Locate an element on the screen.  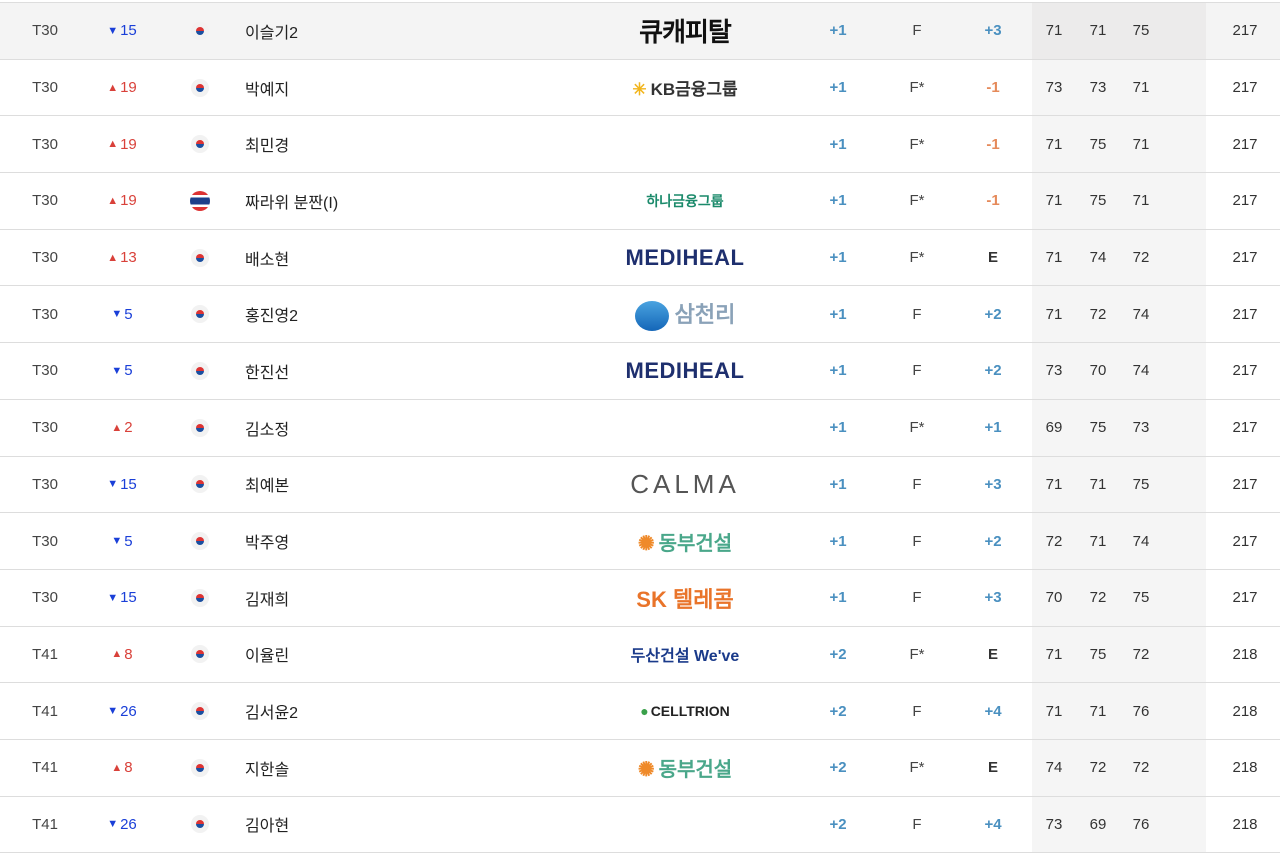
round-3: 71 is located at coordinates (1141, 88).